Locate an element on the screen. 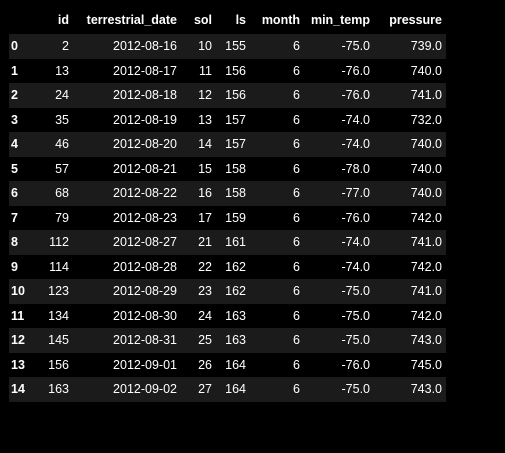 The image size is (505, 453). cell-terrestrial-date: 2012-08-17 is located at coordinates (145, 70).